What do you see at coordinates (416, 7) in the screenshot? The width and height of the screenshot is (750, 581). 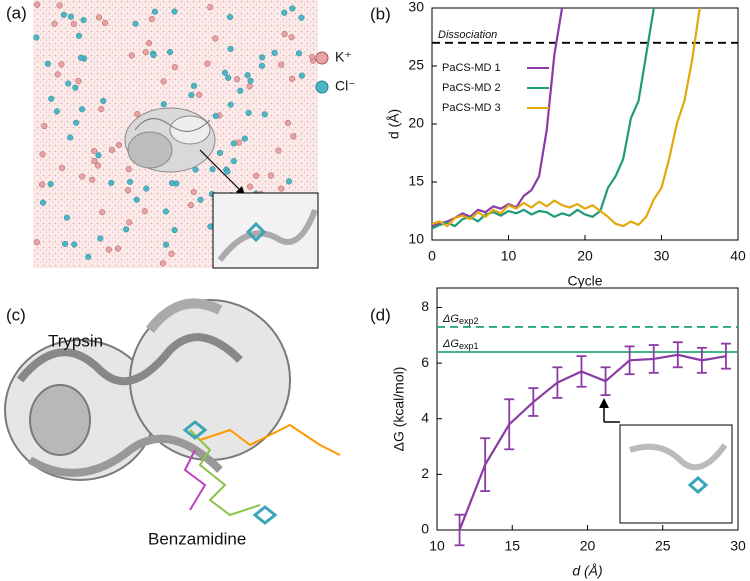 I see `y-tick-label: 30` at bounding box center [416, 7].